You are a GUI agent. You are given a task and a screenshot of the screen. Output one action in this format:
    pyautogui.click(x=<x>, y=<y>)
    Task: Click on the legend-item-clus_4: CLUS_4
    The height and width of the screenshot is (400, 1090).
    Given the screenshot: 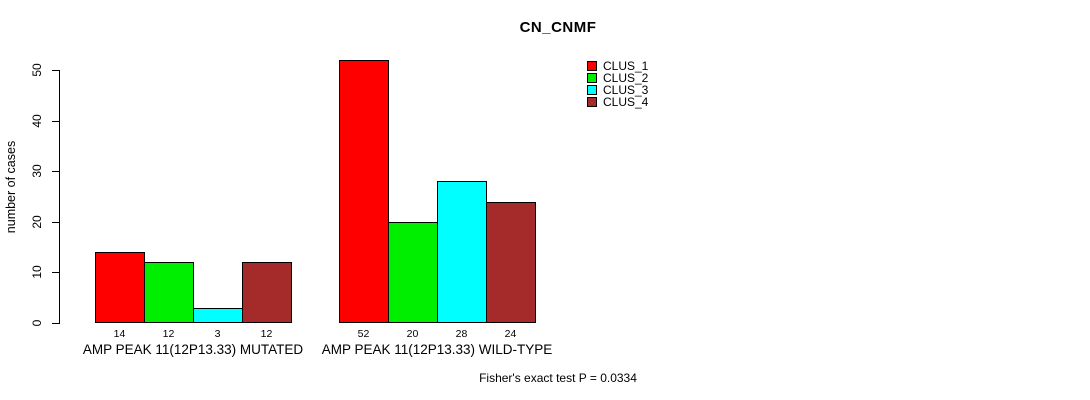 What is the action you would take?
    pyautogui.click(x=617, y=102)
    